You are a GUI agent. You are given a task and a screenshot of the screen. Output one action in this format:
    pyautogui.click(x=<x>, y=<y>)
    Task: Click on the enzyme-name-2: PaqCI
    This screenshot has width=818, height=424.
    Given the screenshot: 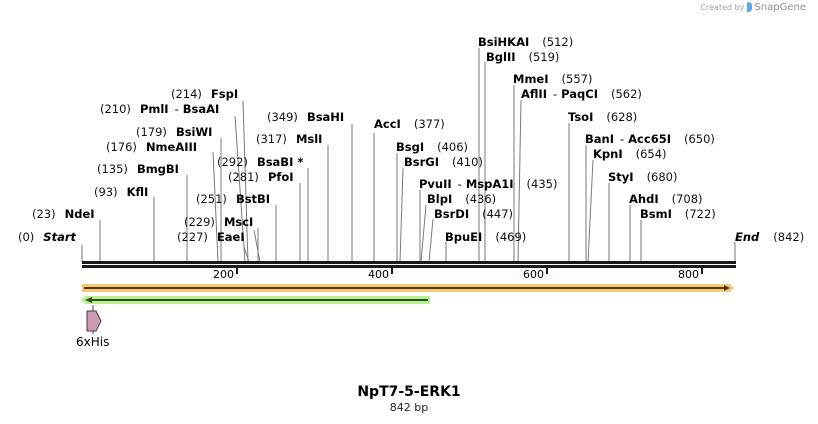 What is the action you would take?
    pyautogui.click(x=579, y=94)
    